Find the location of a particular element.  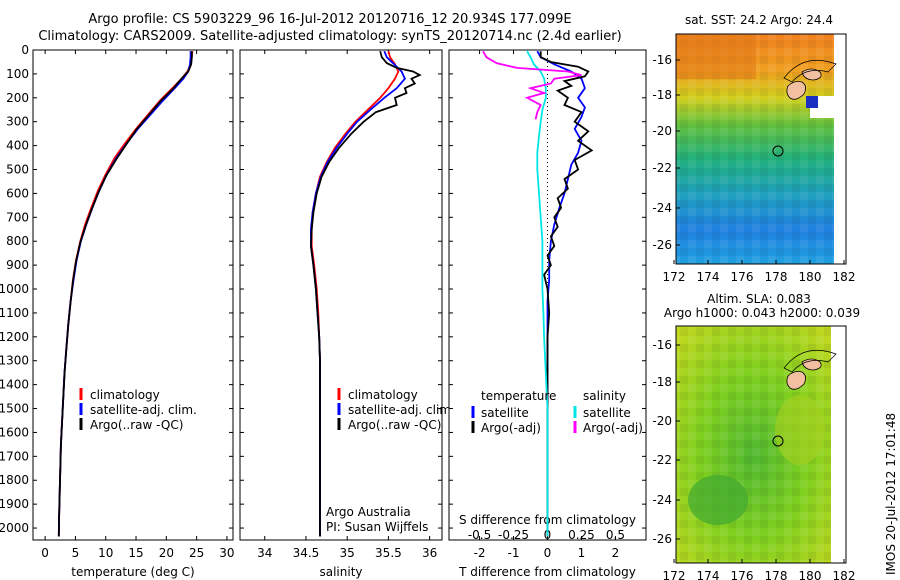

sst-map-title: sat. SST: 24.2 Argo: 24.4 is located at coordinates (759, 20).